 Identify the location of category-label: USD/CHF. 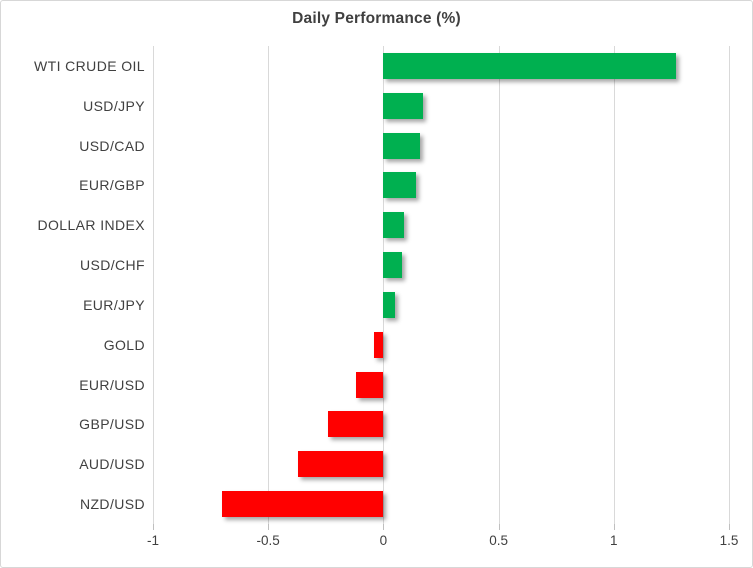
(112, 265).